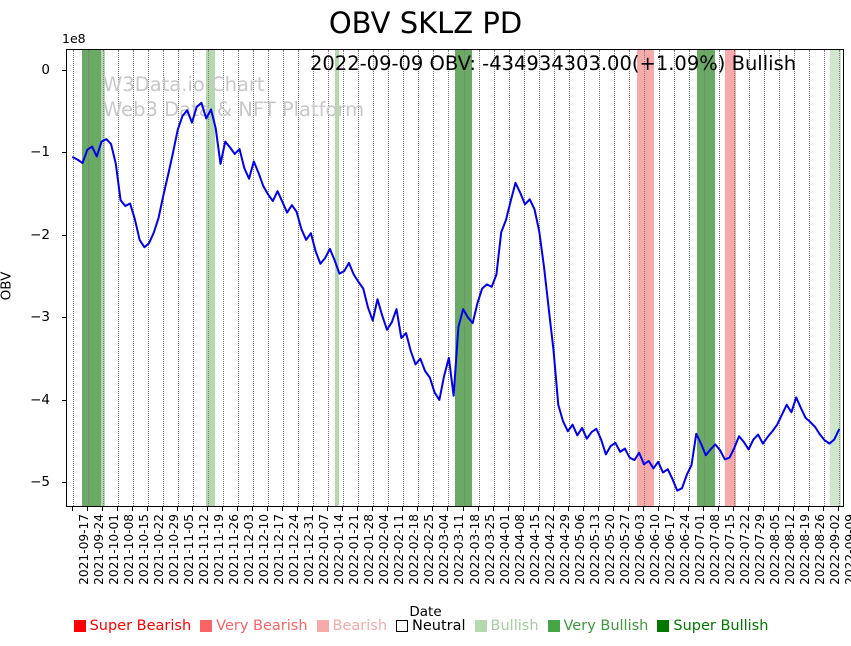  I want to click on x-tick-label: 2022-01-14, so click(339, 549).